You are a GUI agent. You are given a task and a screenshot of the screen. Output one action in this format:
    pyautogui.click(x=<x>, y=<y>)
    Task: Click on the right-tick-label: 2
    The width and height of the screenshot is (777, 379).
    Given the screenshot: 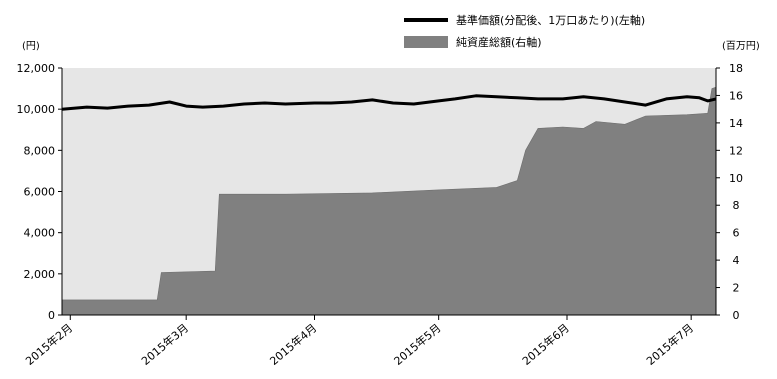 What is the action you would take?
    pyautogui.click(x=736, y=288)
    